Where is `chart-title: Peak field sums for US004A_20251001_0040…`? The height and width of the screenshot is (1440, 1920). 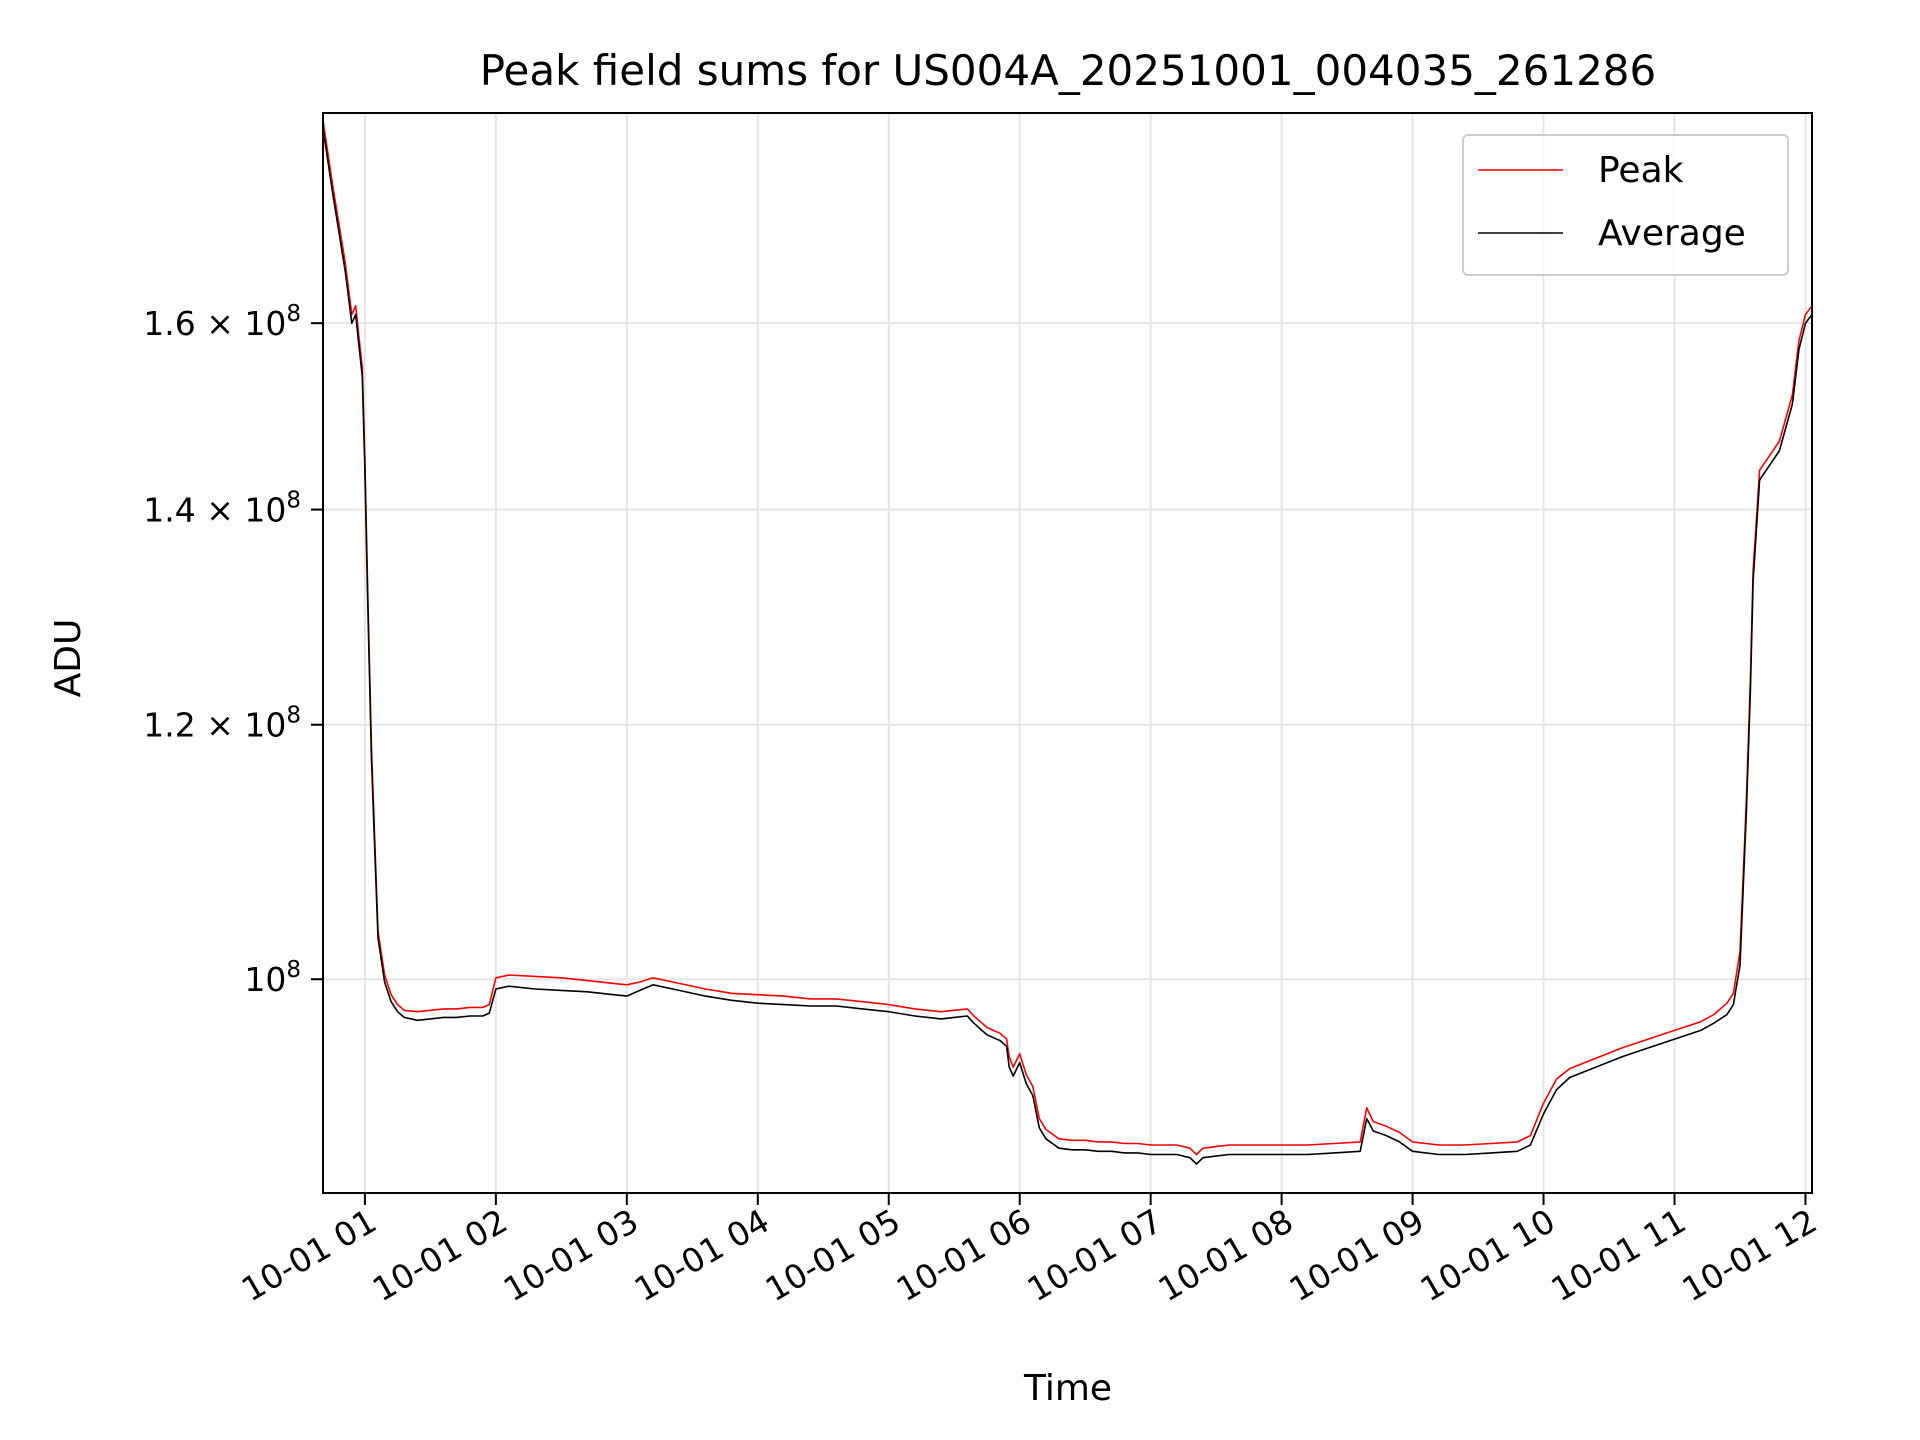 chart-title: Peak field sums for US004A_20251001_0040… is located at coordinates (1068, 70).